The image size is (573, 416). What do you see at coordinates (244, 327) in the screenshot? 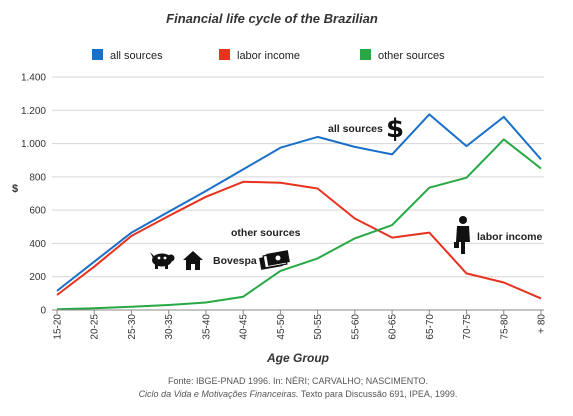
I see `x-tick-label: 40-45` at bounding box center [244, 327].